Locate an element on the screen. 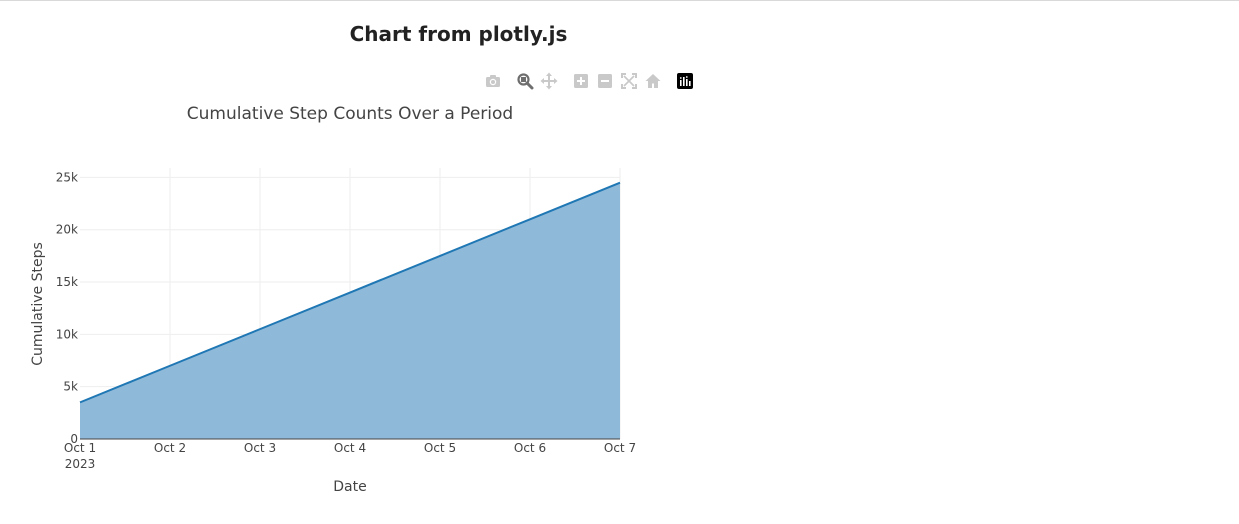  x-tick-label: Oct 2 is located at coordinates (170, 448).